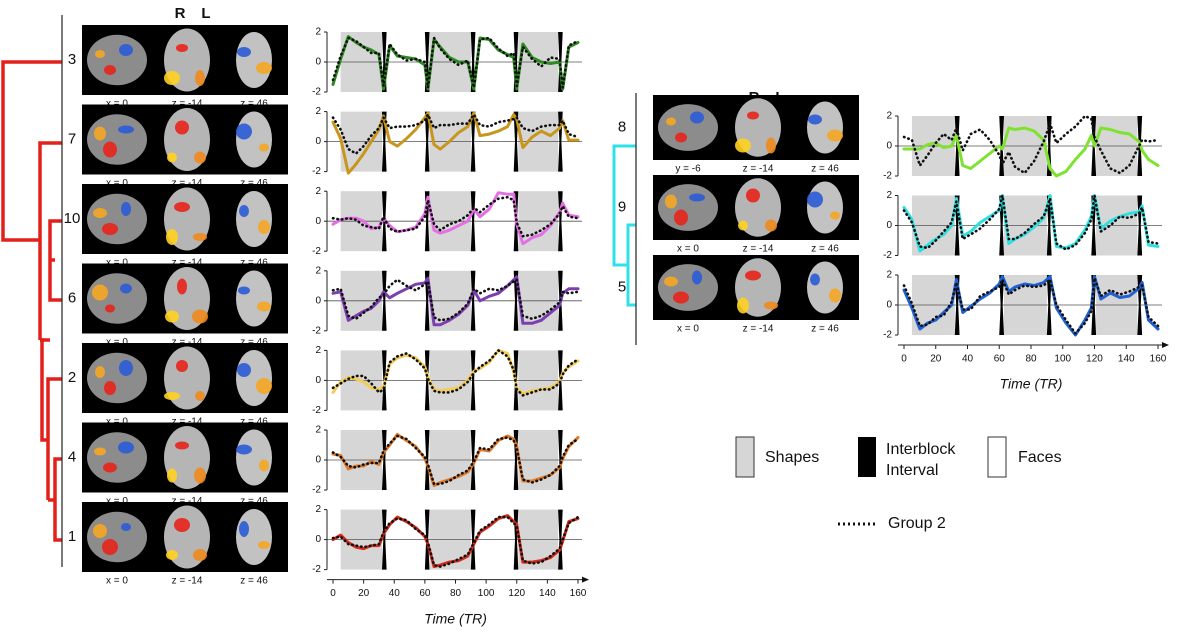  Describe the element at coordinates (578, 593) in the screenshot. I see `x-tick-label: 160` at that location.